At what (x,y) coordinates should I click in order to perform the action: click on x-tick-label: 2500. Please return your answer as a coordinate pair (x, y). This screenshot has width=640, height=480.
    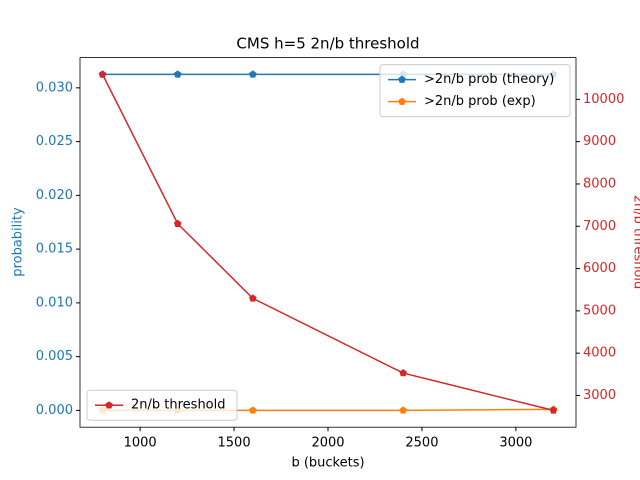
    Looking at the image, I should click on (421, 443).